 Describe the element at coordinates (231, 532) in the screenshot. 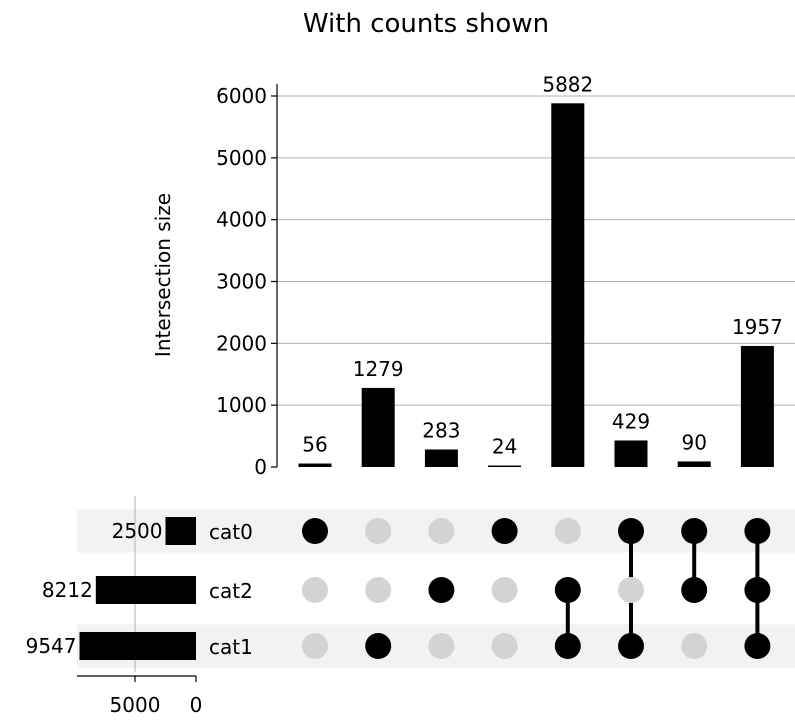

I see `set-name-cat0: cat0` at that location.